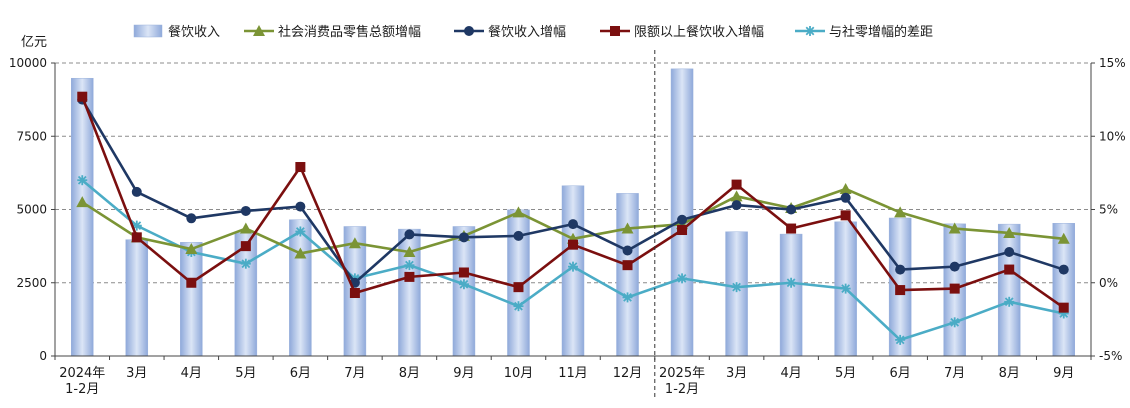 Image resolution: width=1130 pixels, height=408 pixels. Describe the element at coordinates (699, 32) in the screenshot. I see `legend-label: 限额以上餐饮收入增幅` at that location.